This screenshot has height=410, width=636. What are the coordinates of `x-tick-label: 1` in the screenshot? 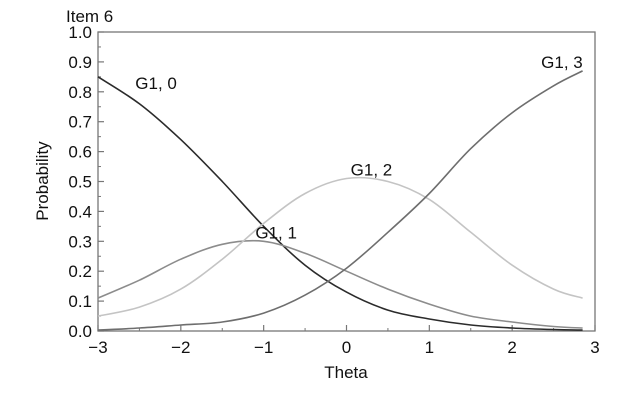 It's located at (429, 347).